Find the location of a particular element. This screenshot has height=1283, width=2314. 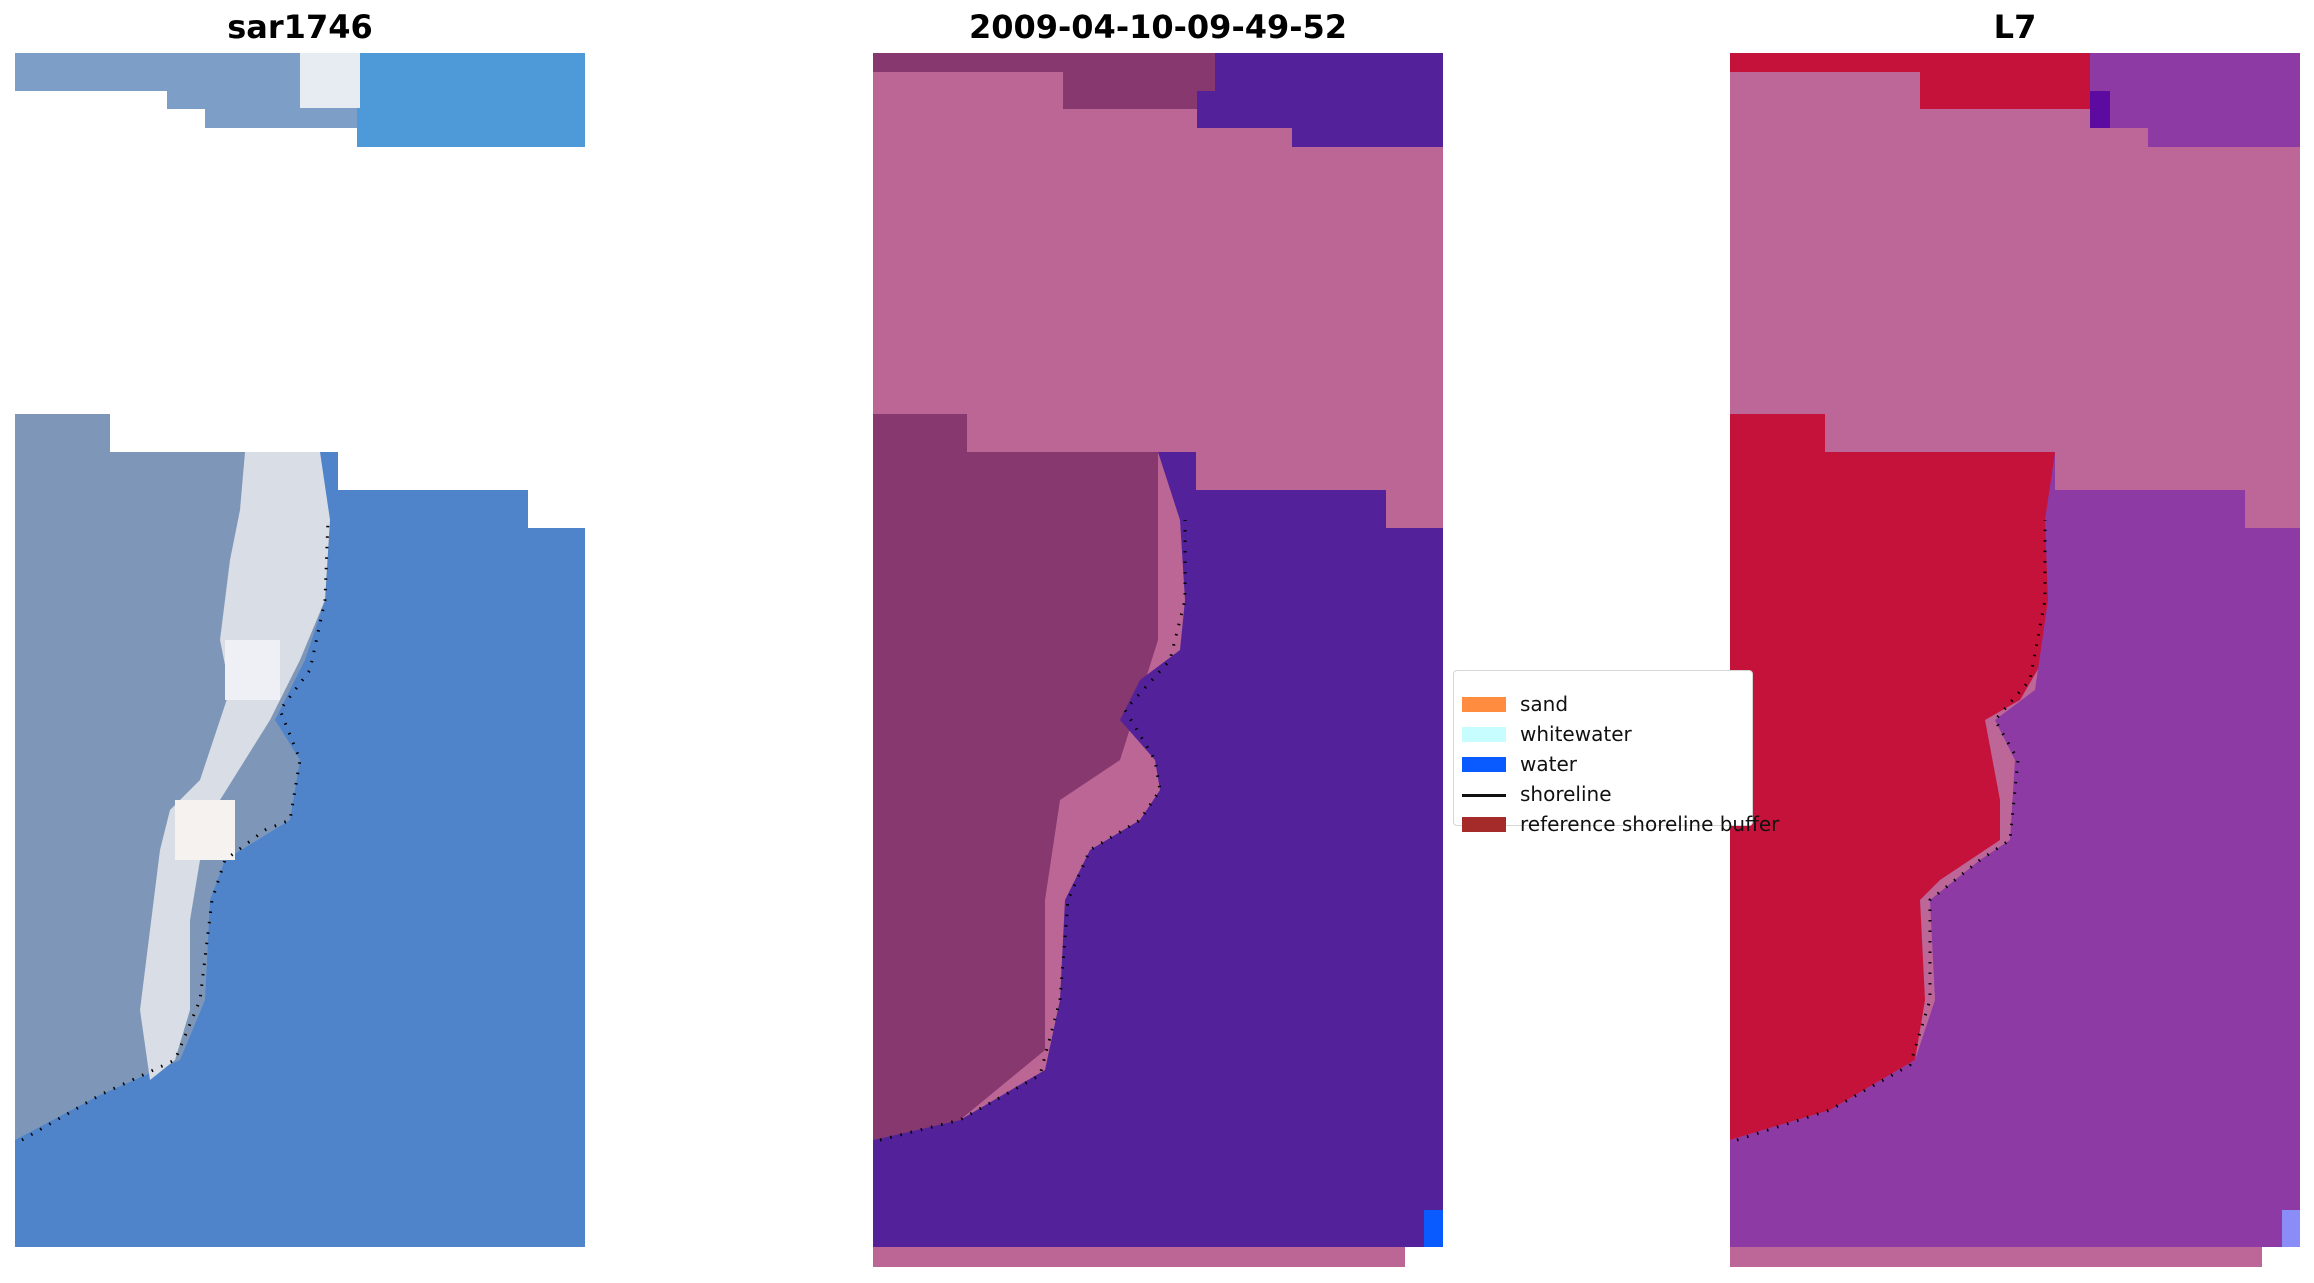

rgb-shoreline is located at coordinates (175, 830).